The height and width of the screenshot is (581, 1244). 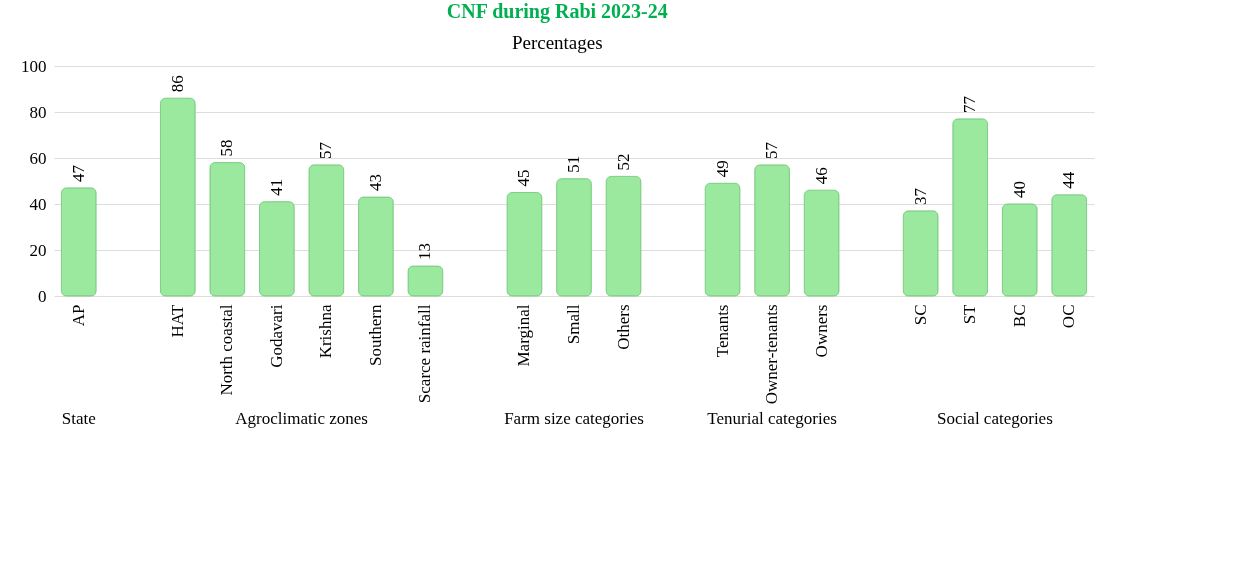 I want to click on y-tick-label: 40, so click(x=38, y=204).